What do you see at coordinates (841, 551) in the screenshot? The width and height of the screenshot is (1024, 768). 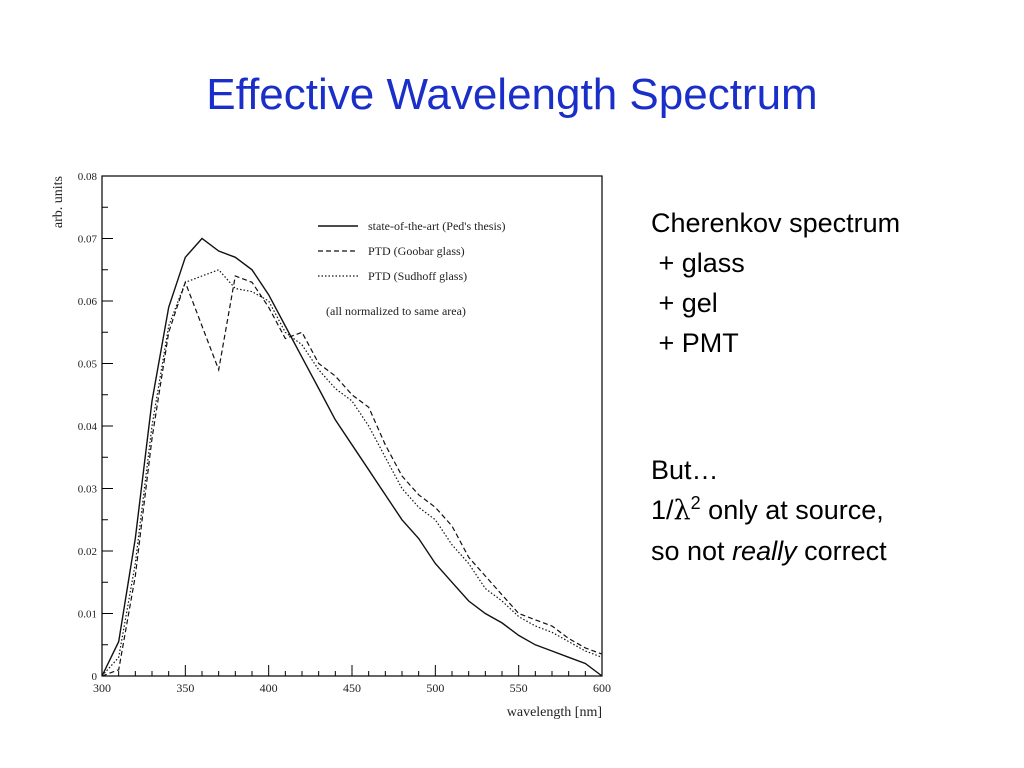 I see `caveat-line-3-suffix: correct` at bounding box center [841, 551].